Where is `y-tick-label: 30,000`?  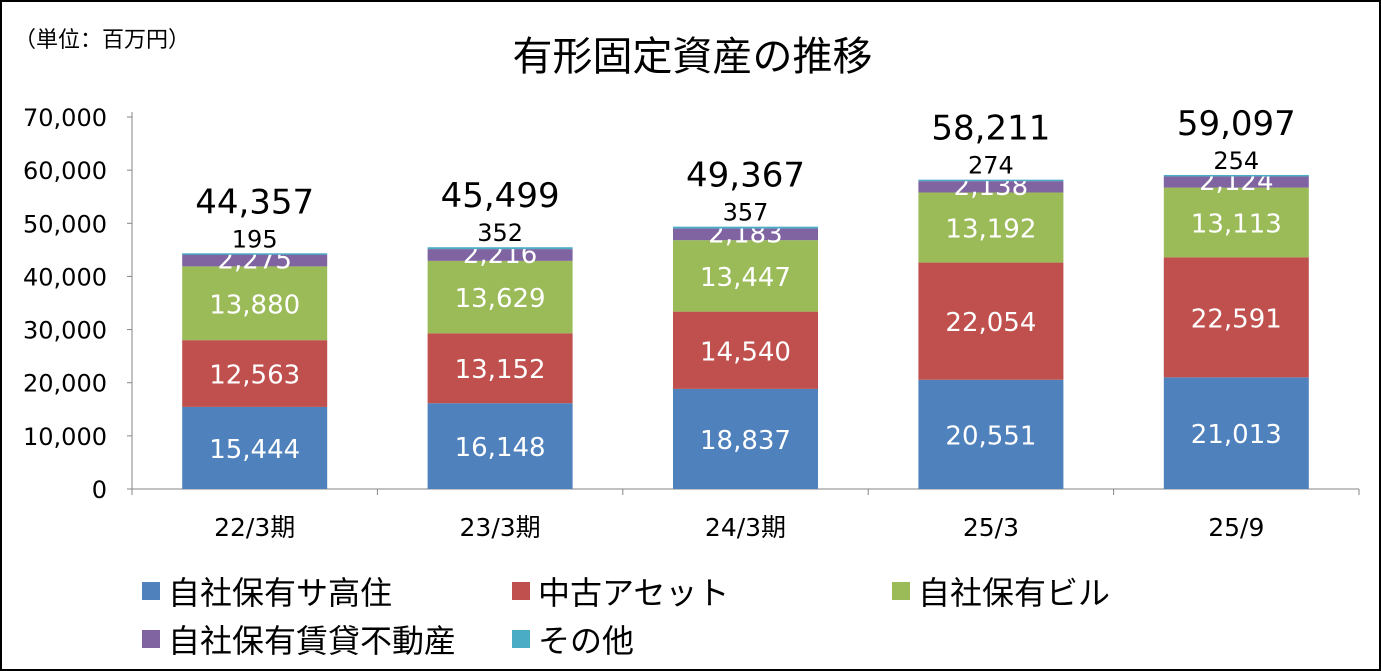
y-tick-label: 30,000 is located at coordinates (65, 331).